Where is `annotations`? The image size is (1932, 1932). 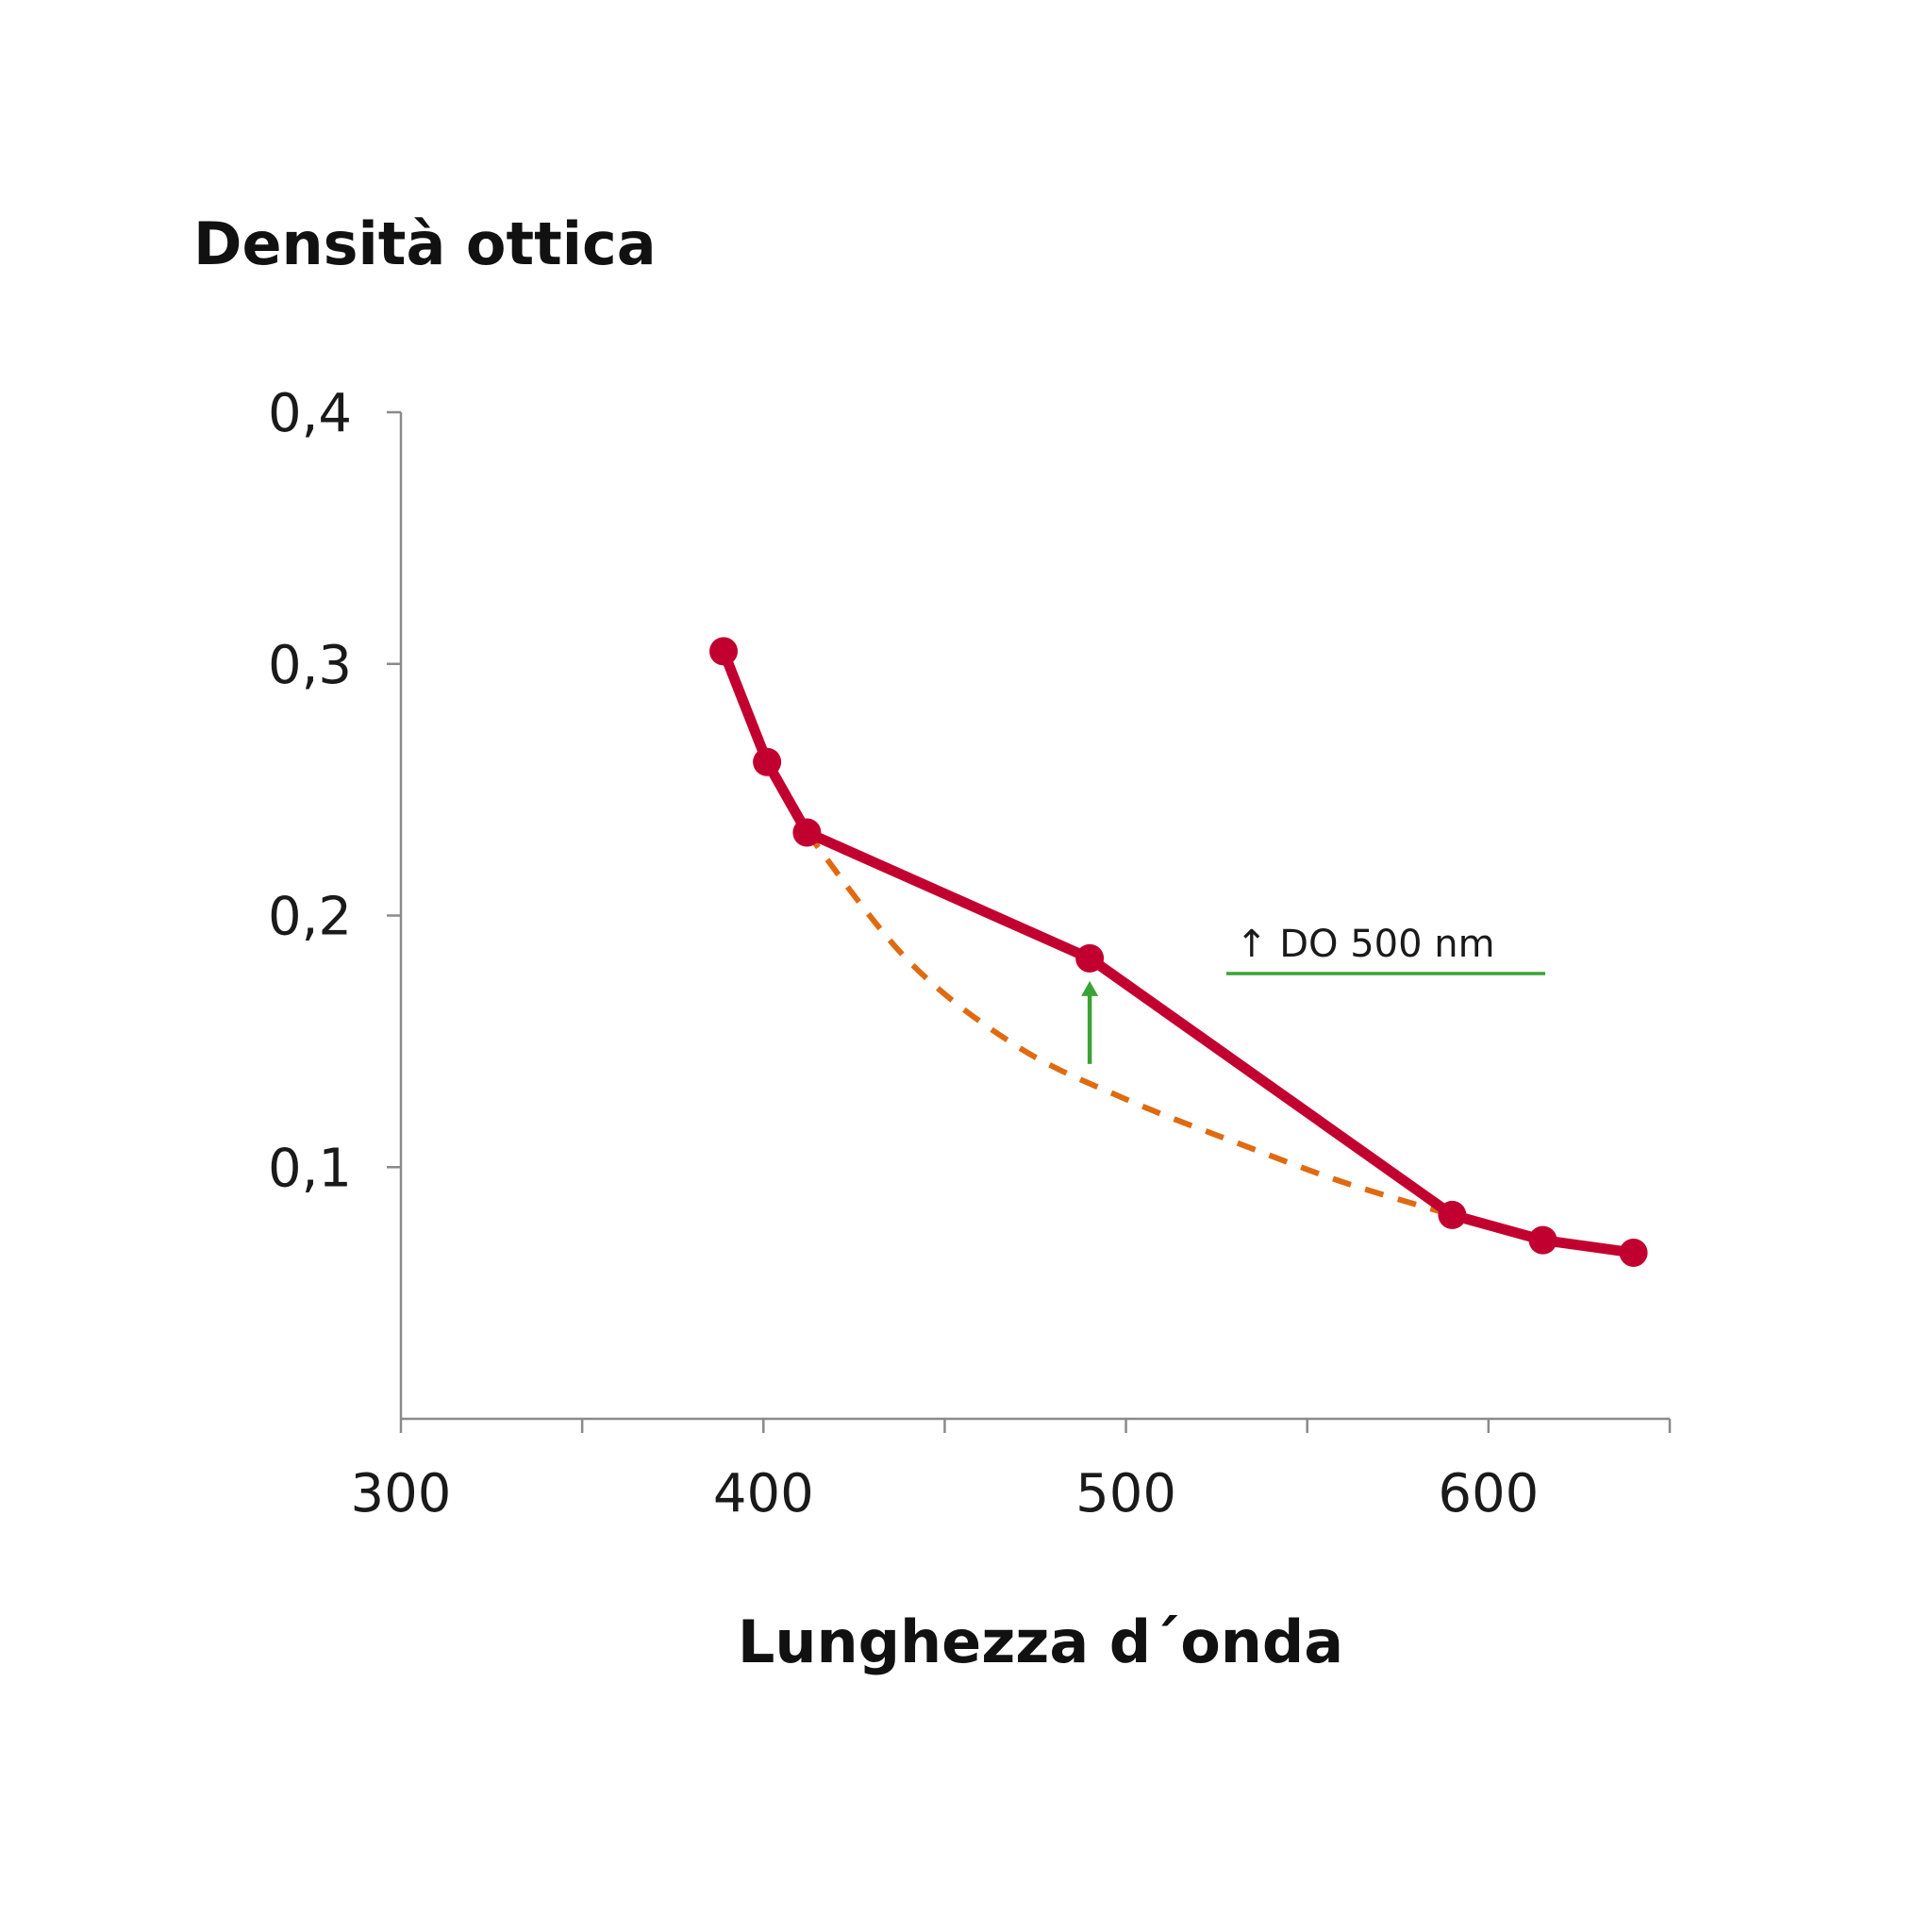
annotations is located at coordinates (1090, 1022).